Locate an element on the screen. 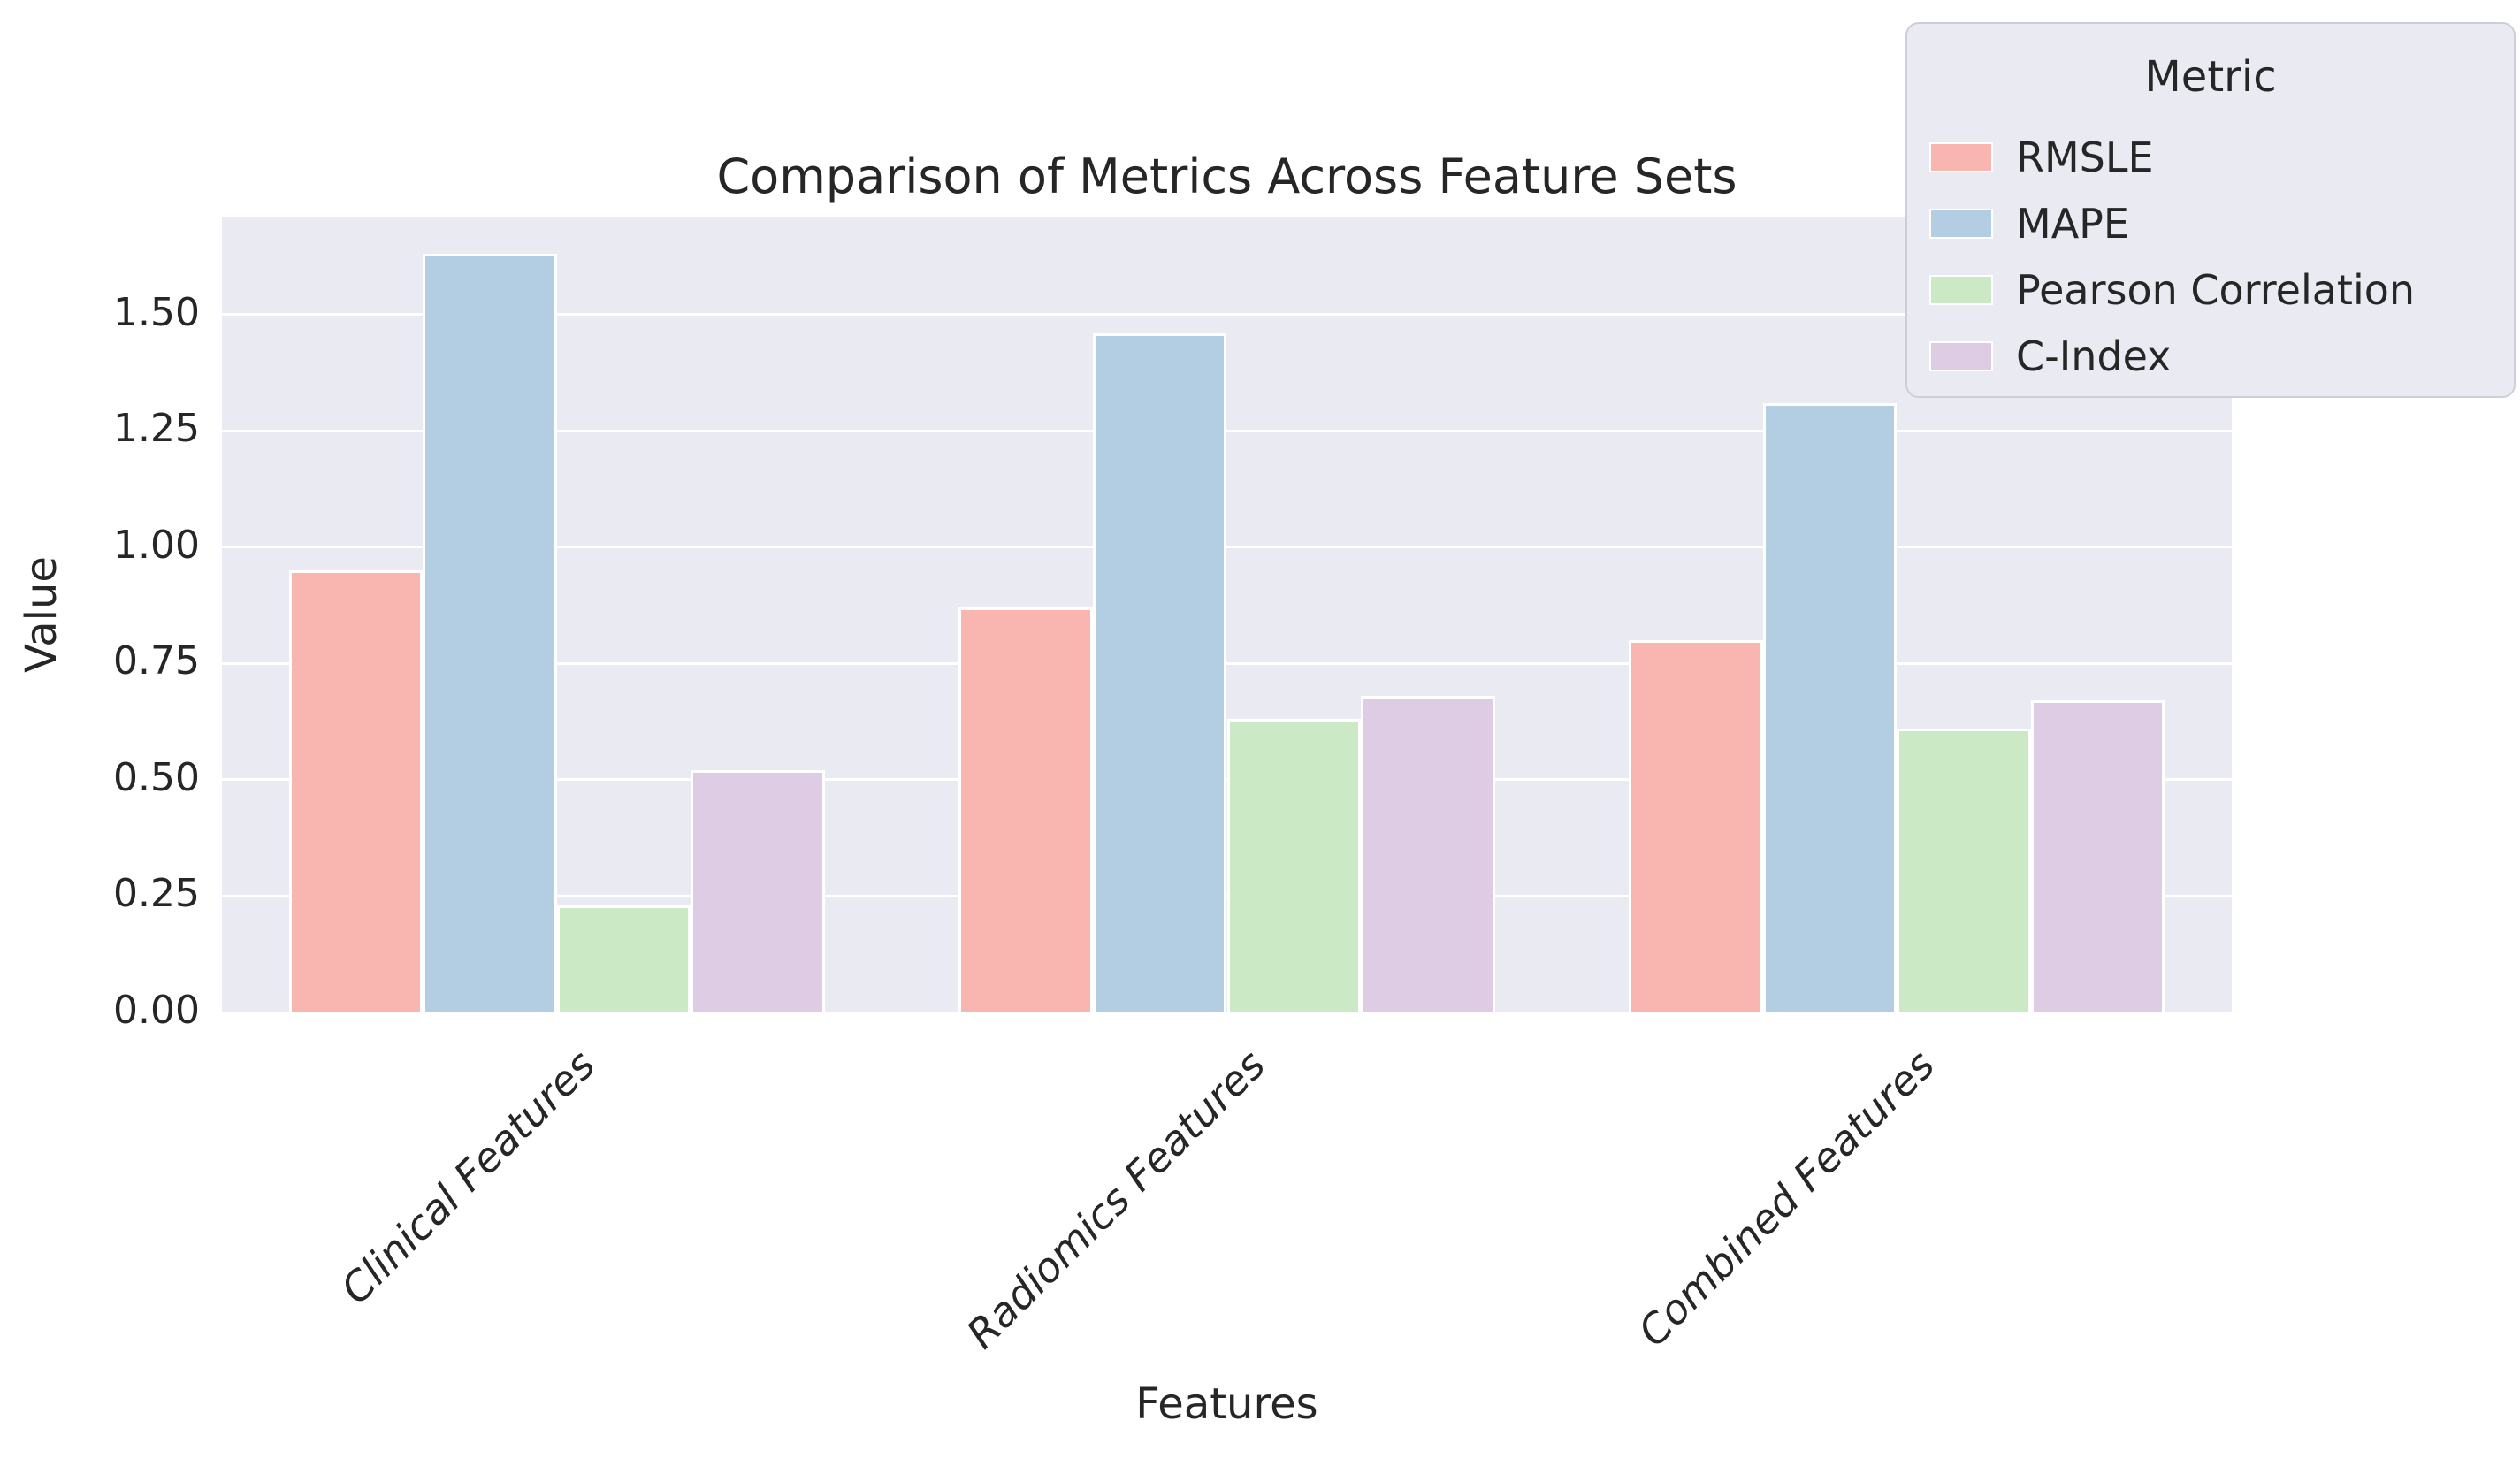  legend-item: RMSLE is located at coordinates (2041, 157).